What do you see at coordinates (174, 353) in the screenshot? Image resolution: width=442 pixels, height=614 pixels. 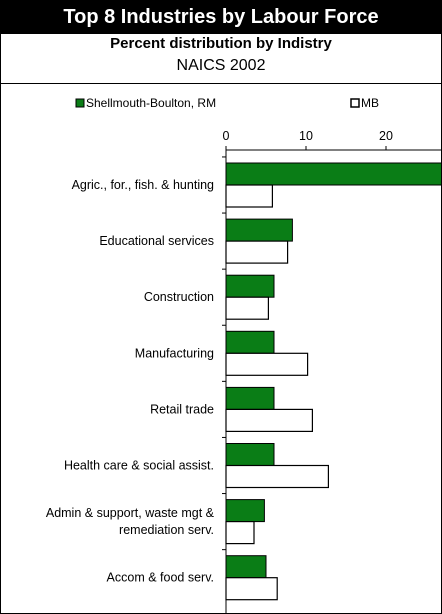 I see `category-label: Manufacturing` at bounding box center [174, 353].